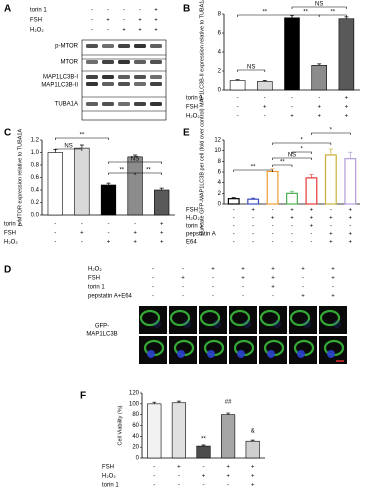 Image resolution: width=365 pixels, height=500 pixels. I want to click on condition-name: E64, so click(191, 243).